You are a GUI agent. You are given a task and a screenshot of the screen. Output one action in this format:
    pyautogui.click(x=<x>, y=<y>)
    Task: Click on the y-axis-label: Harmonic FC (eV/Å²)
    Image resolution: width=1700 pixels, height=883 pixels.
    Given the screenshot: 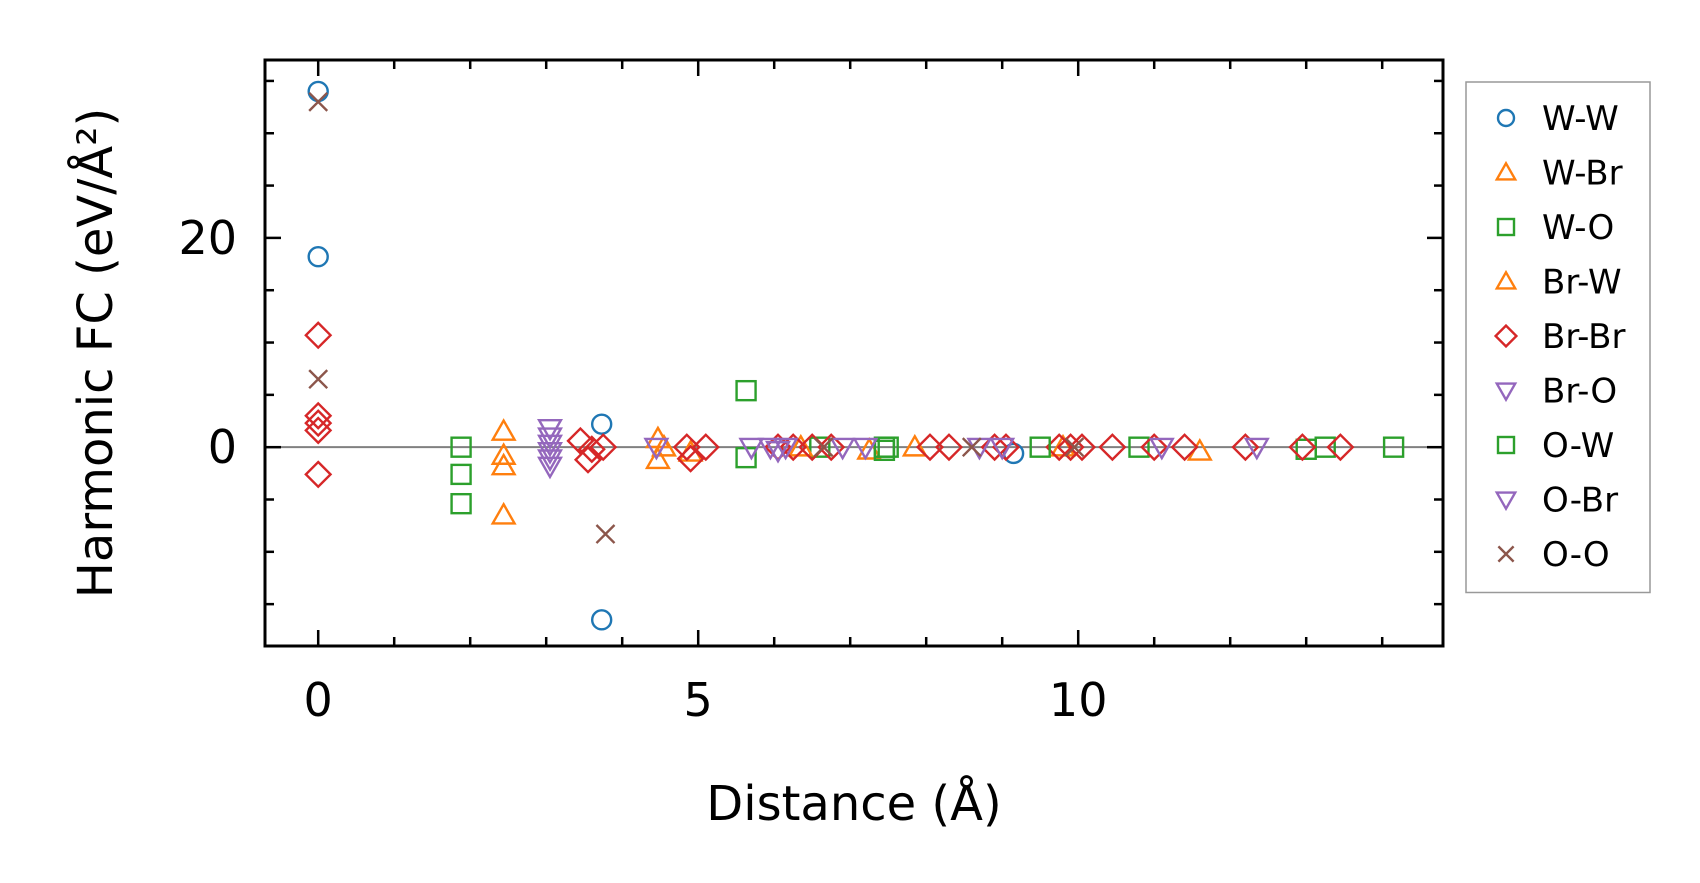 What is the action you would take?
    pyautogui.click(x=95, y=353)
    